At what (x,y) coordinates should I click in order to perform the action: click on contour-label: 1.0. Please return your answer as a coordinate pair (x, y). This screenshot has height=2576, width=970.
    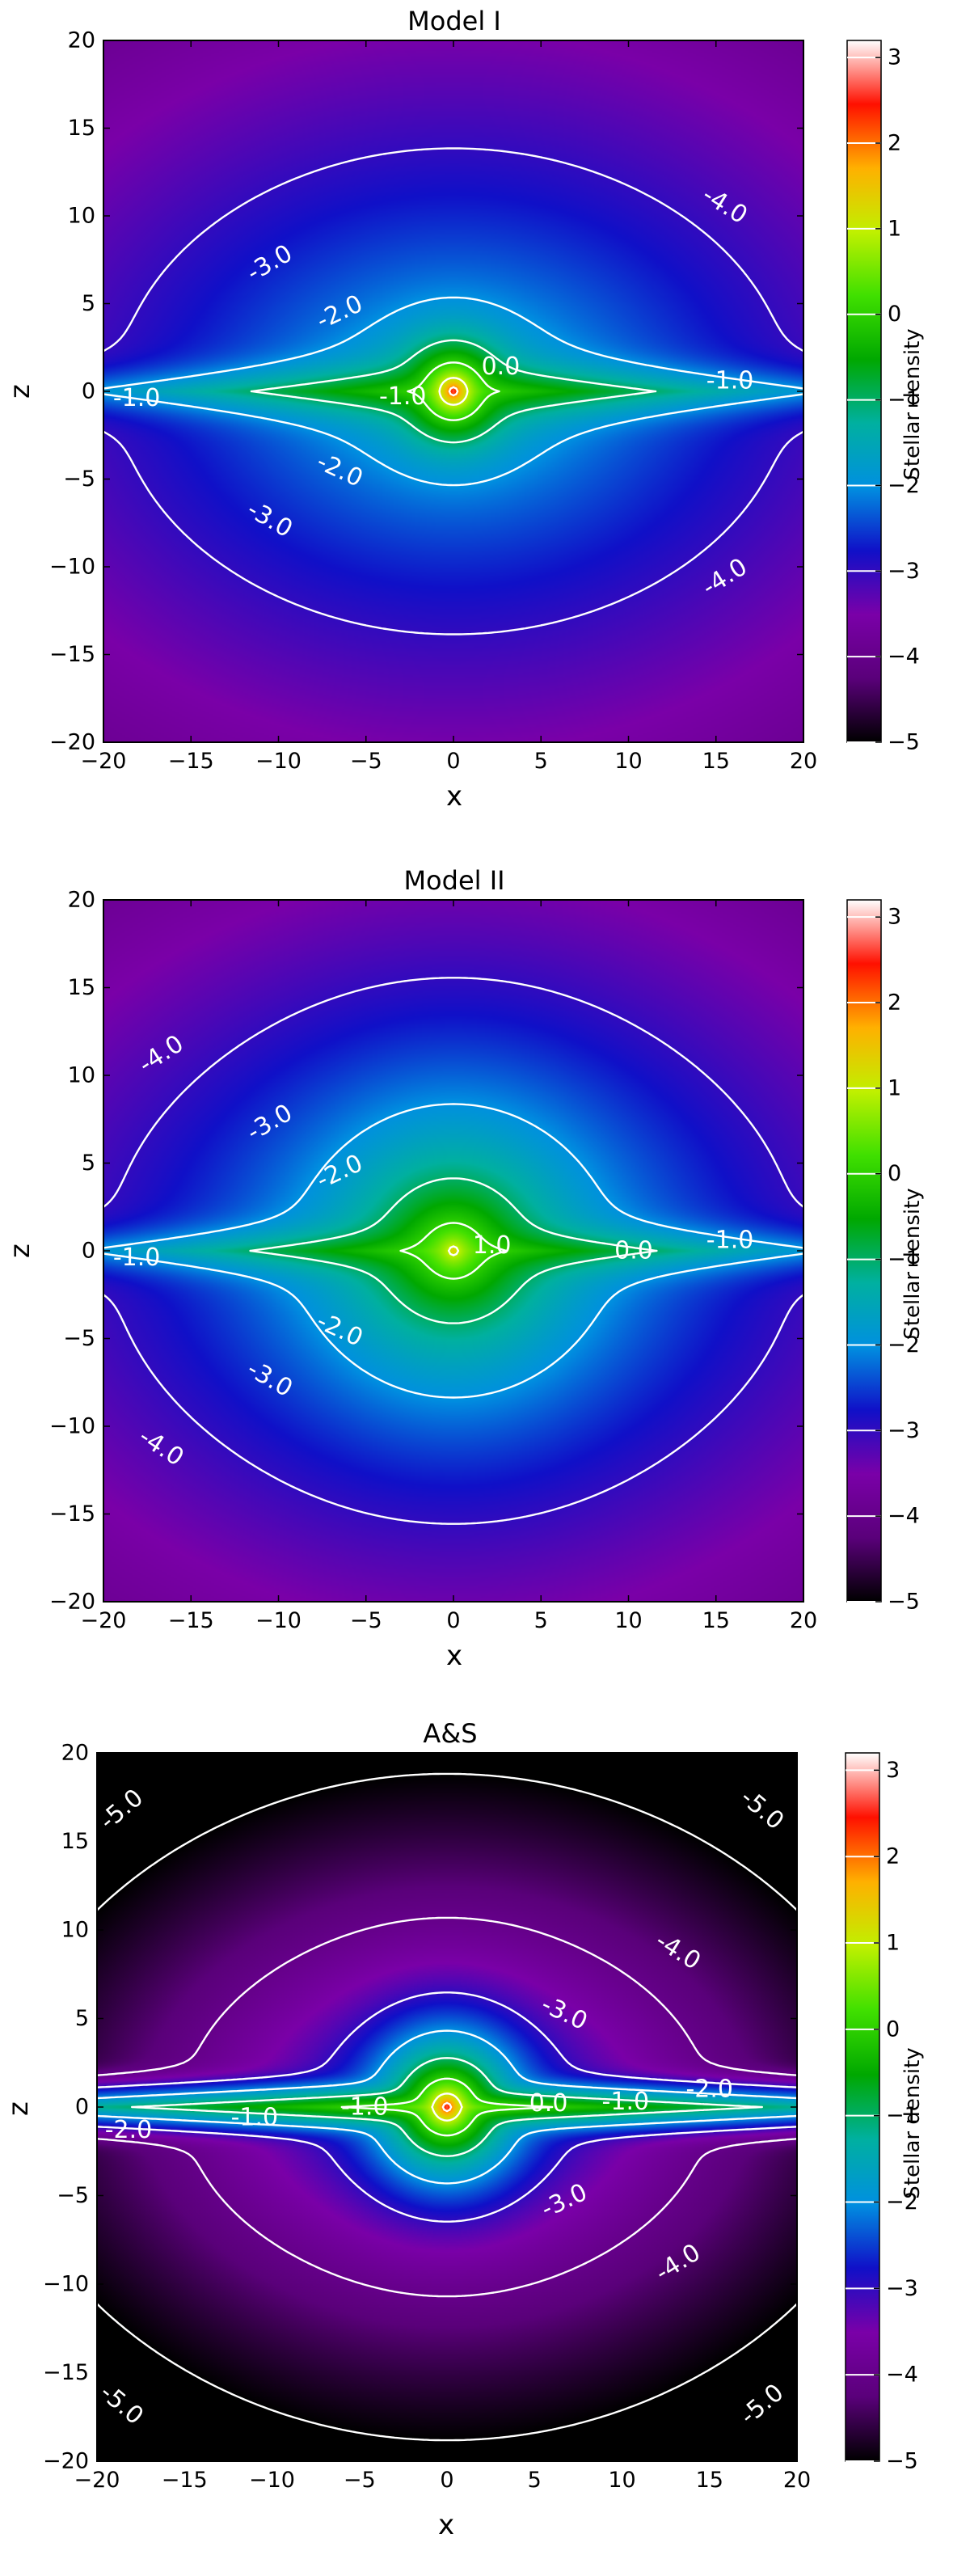
    Looking at the image, I should click on (492, 1245).